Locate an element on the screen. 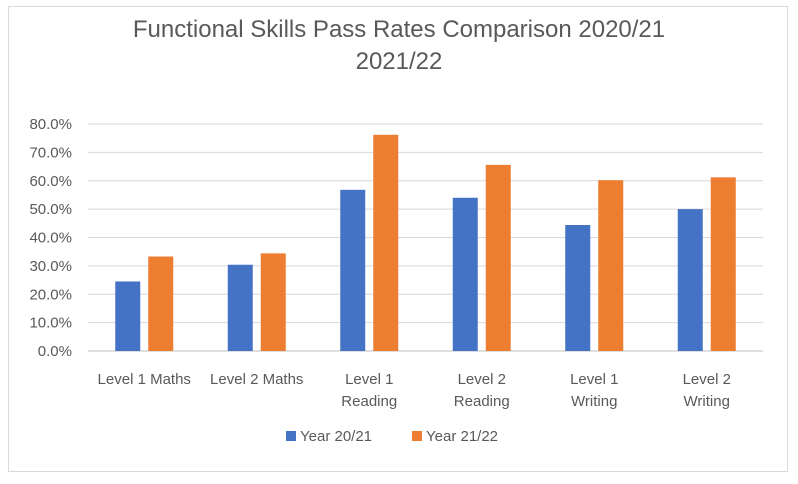  y-tick-label: 70.0% is located at coordinates (50, 152).